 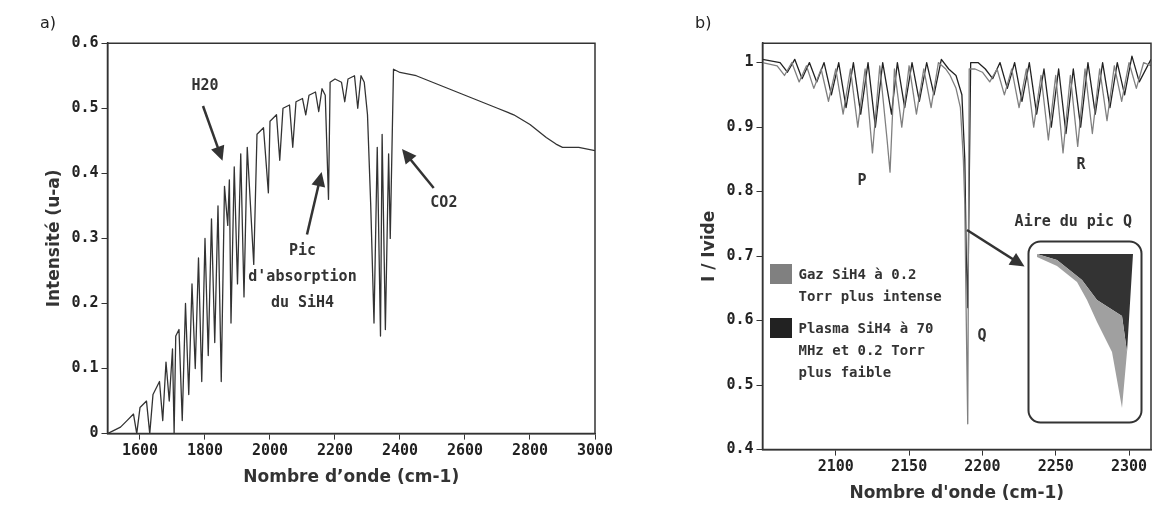 What do you see at coordinates (703, 22) in the screenshot?
I see `chart-title: b)` at bounding box center [703, 22].